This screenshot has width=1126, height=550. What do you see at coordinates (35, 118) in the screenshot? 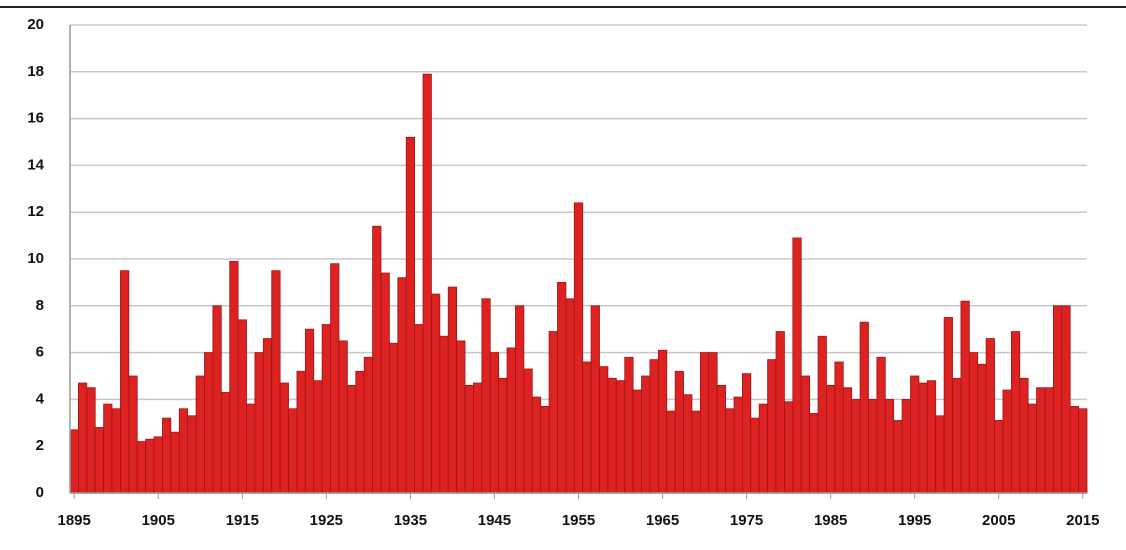
I see `y-tick-label: 16` at bounding box center [35, 118].